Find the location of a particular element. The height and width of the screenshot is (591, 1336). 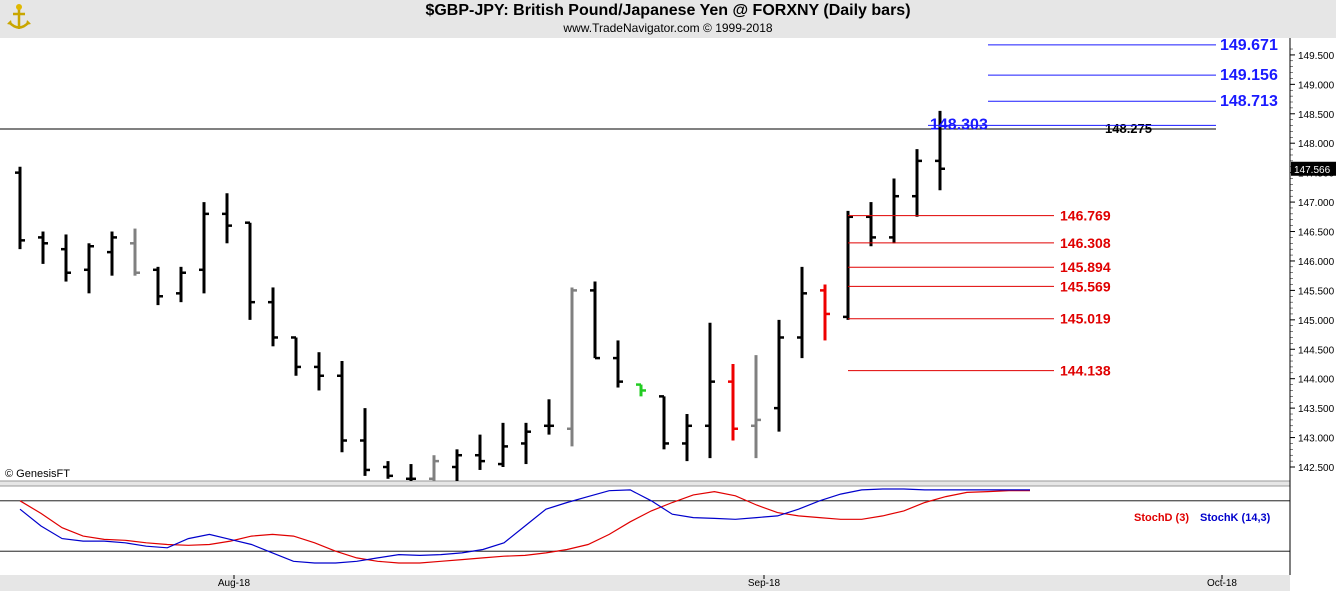

blue-level-label: 148.303 is located at coordinates (959, 124).